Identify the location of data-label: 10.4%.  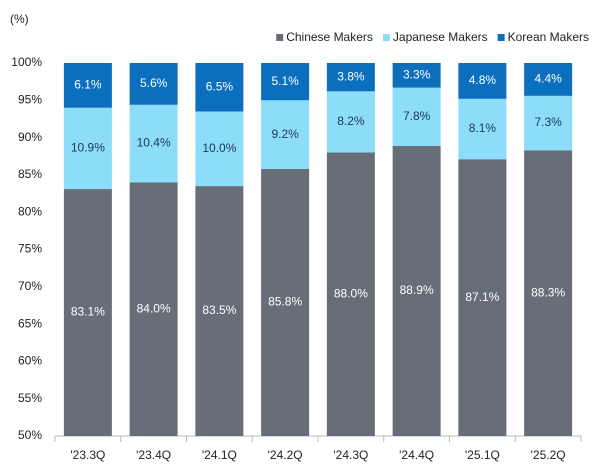
(154, 143).